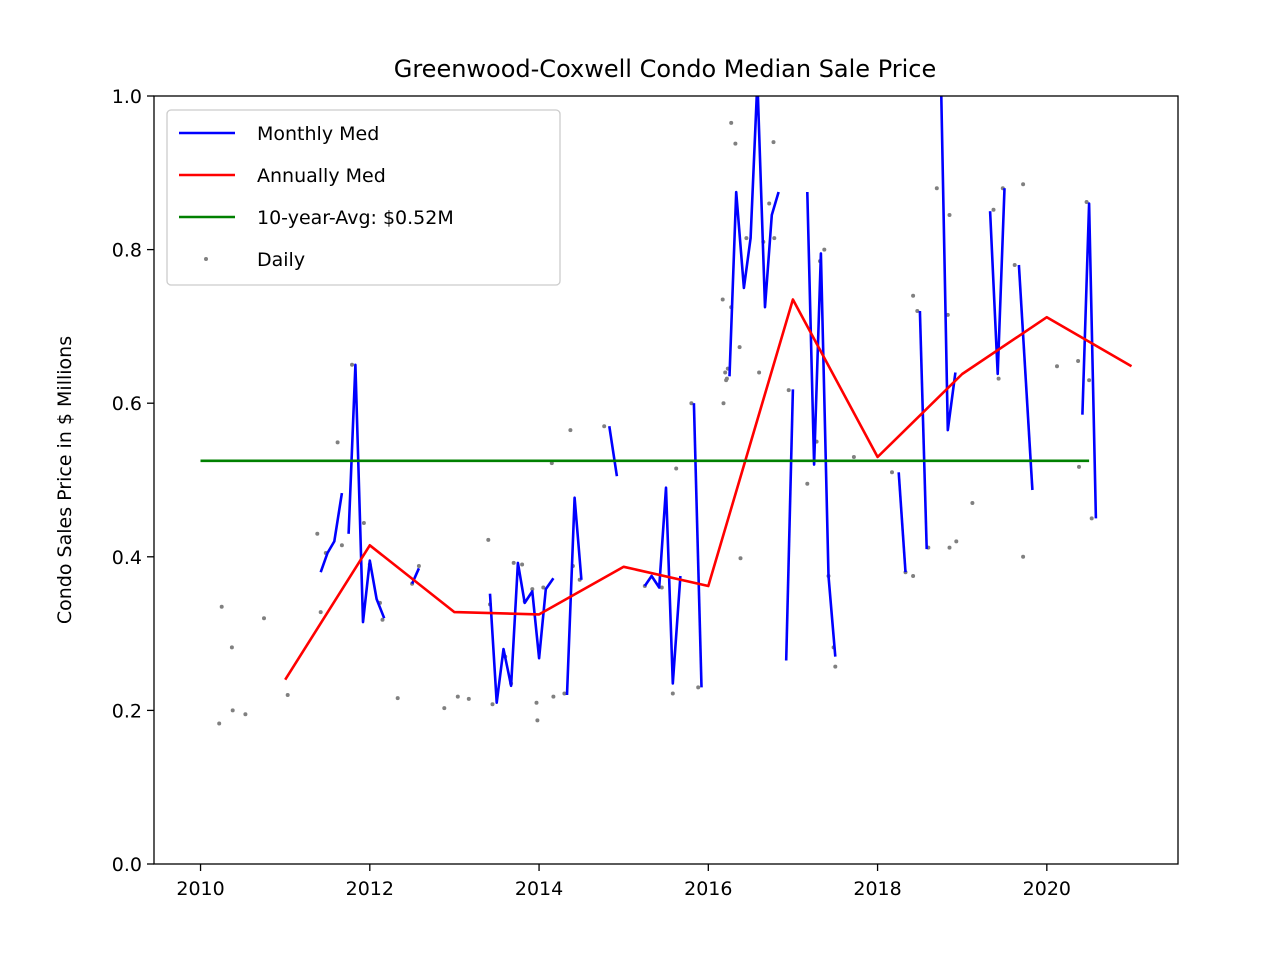 This screenshot has height=960, width=1280. I want to click on x-tick-label-2010: 2010, so click(200, 889).